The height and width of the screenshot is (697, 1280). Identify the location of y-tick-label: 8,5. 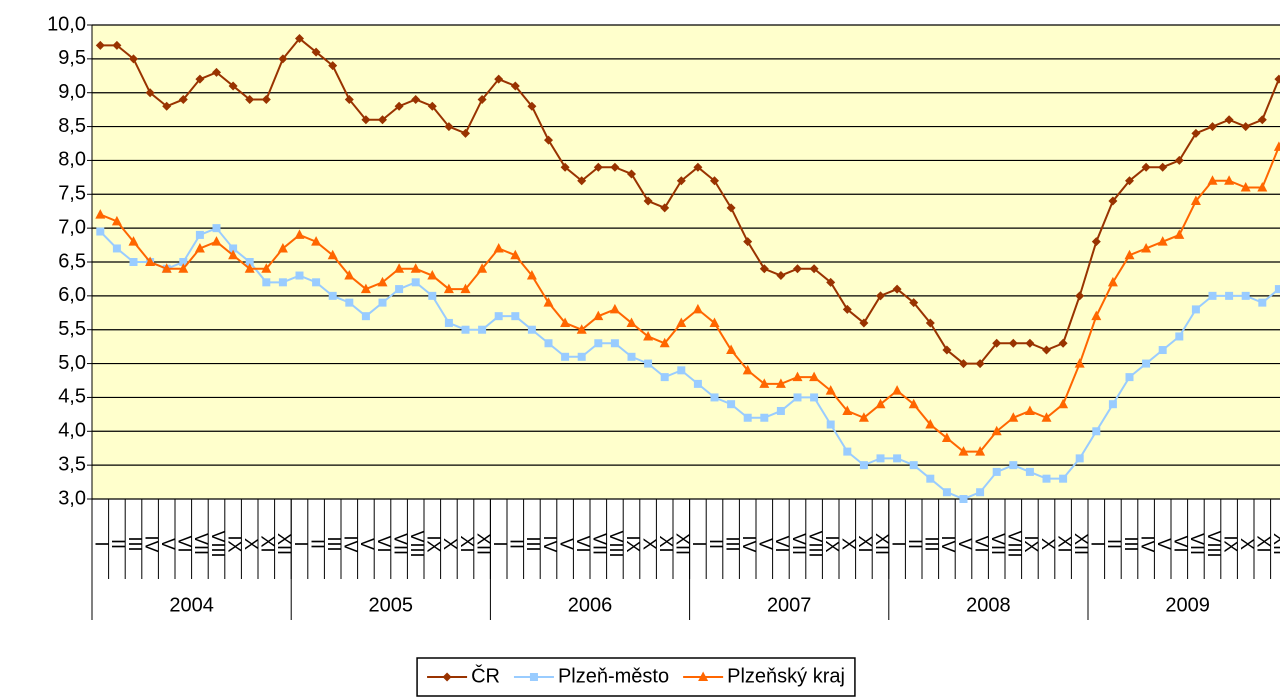
(72, 126).